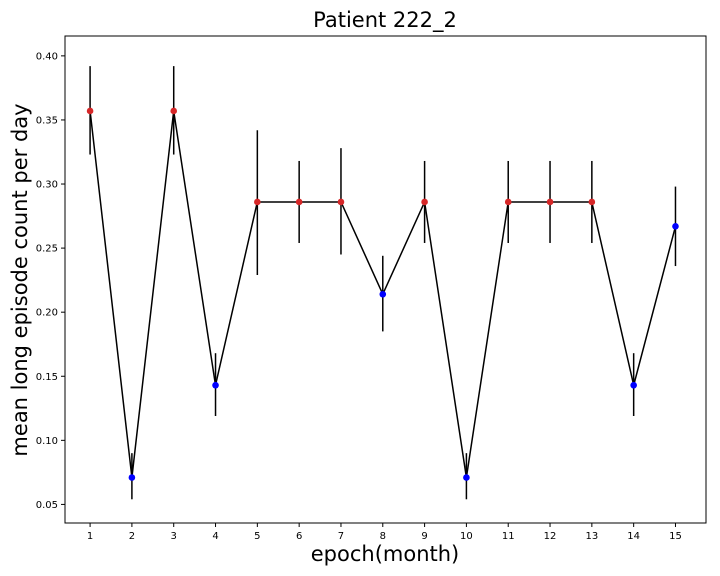 The width and height of the screenshot is (720, 576). What do you see at coordinates (466, 536) in the screenshot?
I see `x-tick-label: 10` at bounding box center [466, 536].